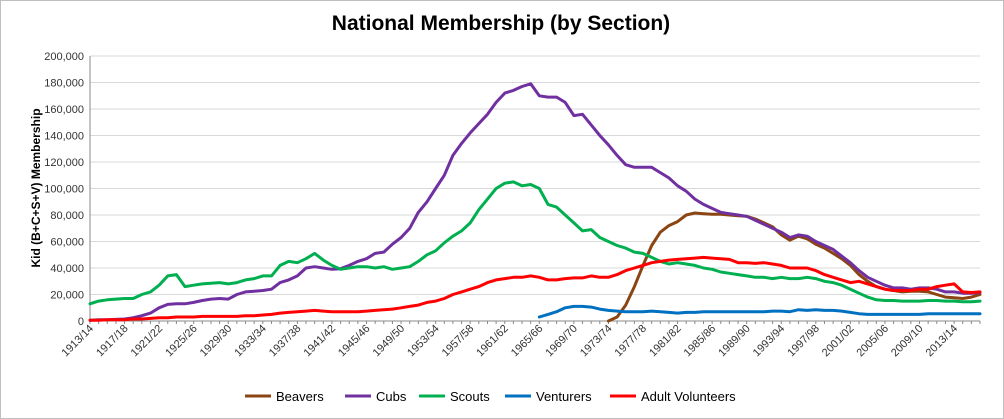 Image resolution: width=1004 pixels, height=419 pixels. Describe the element at coordinates (458, 341) in the screenshot. I see `x-tick-label: 1957/58` at that location.